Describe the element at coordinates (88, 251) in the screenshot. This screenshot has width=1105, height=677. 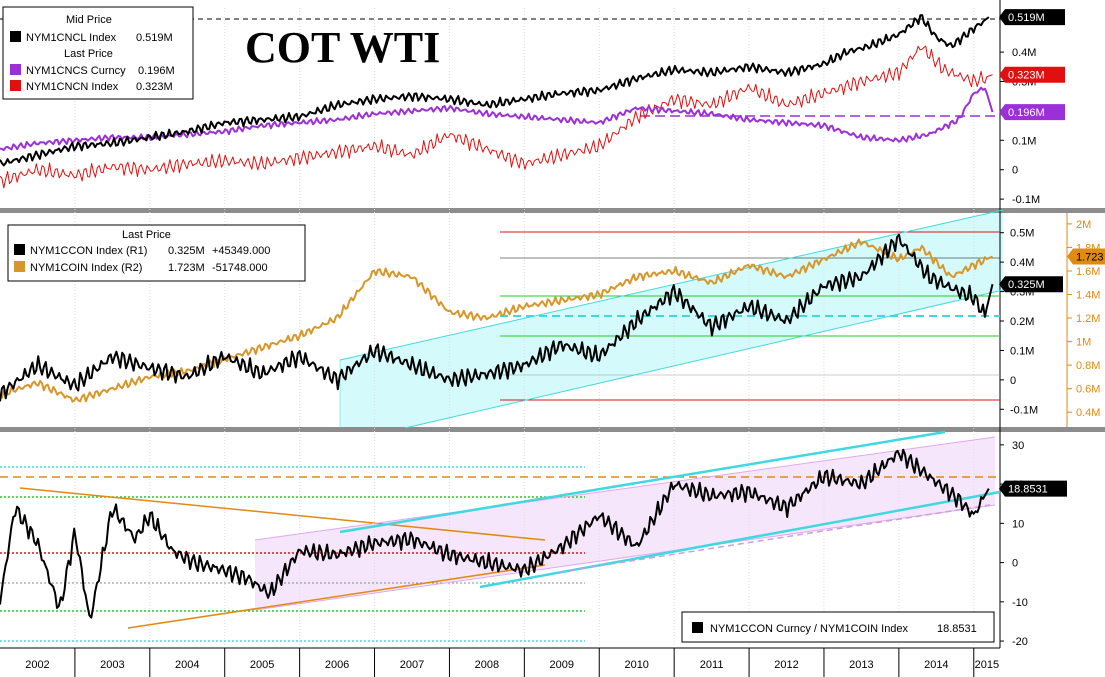
I see `legend-label-ccon: NYM1CCON Index (R1)` at that location.